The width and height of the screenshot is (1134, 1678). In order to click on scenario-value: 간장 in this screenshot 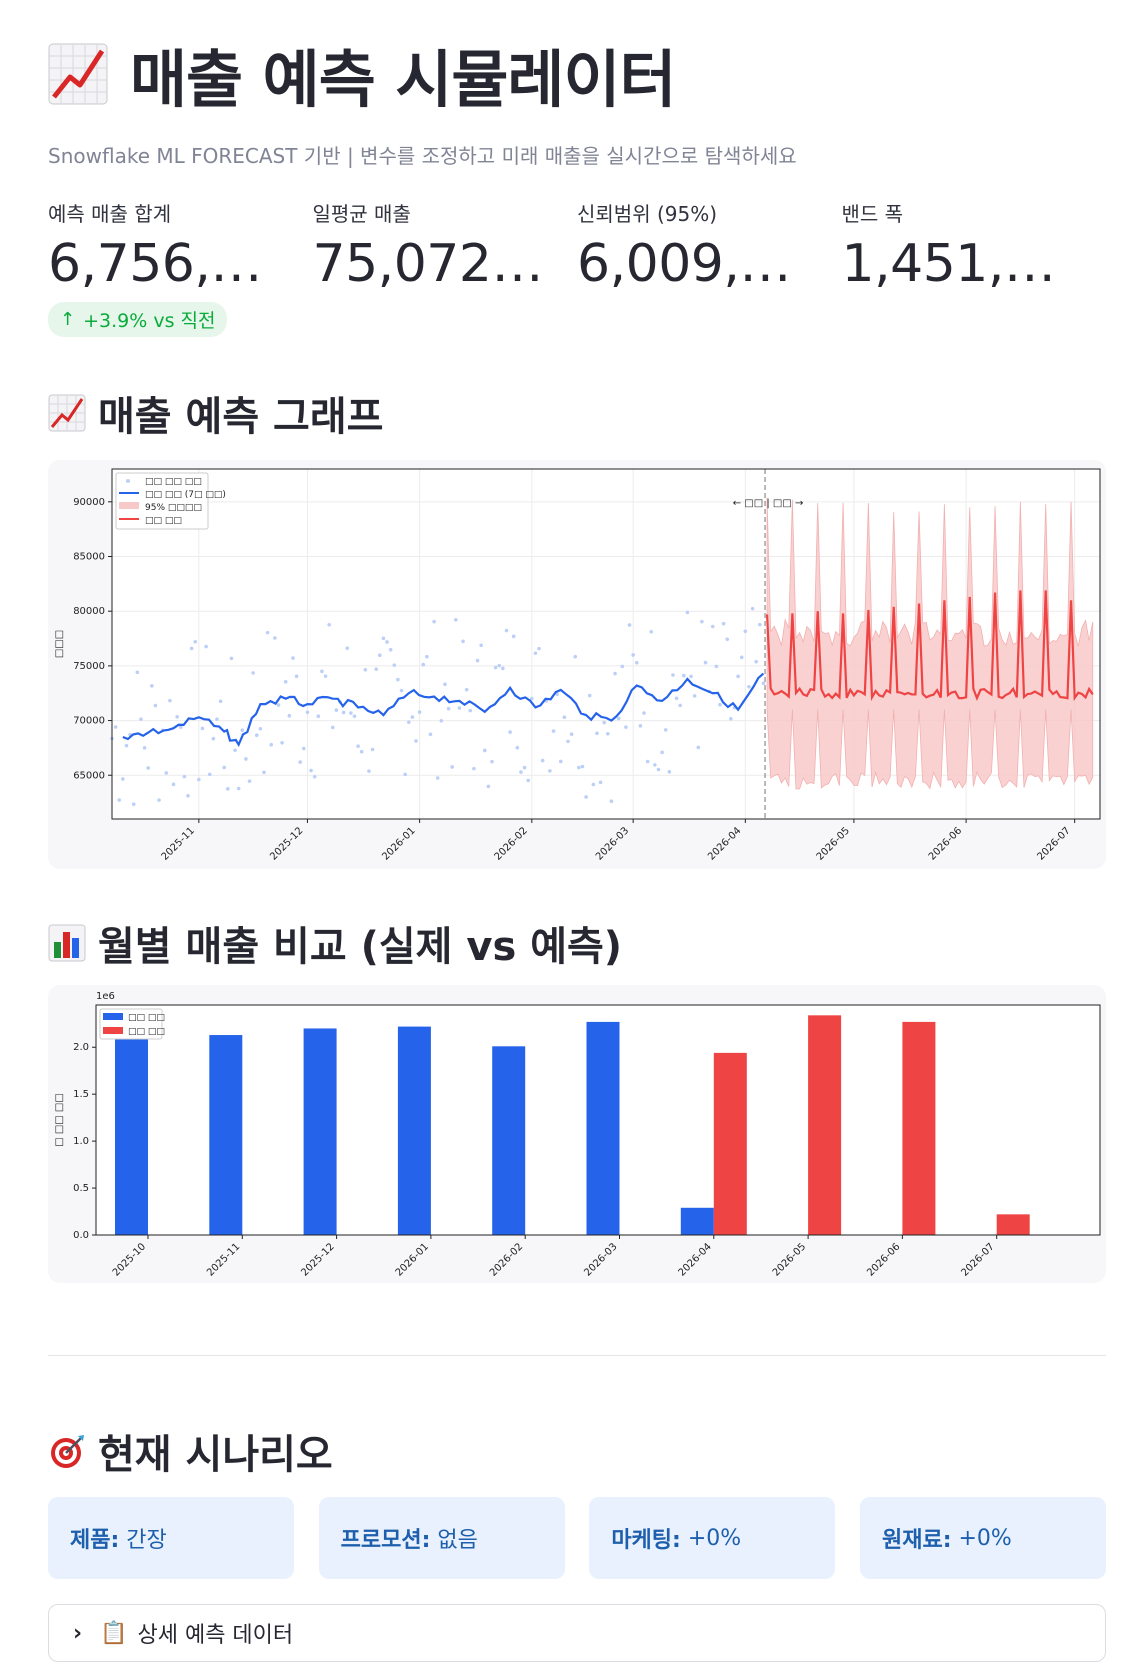, I will do `click(146, 1540)`.